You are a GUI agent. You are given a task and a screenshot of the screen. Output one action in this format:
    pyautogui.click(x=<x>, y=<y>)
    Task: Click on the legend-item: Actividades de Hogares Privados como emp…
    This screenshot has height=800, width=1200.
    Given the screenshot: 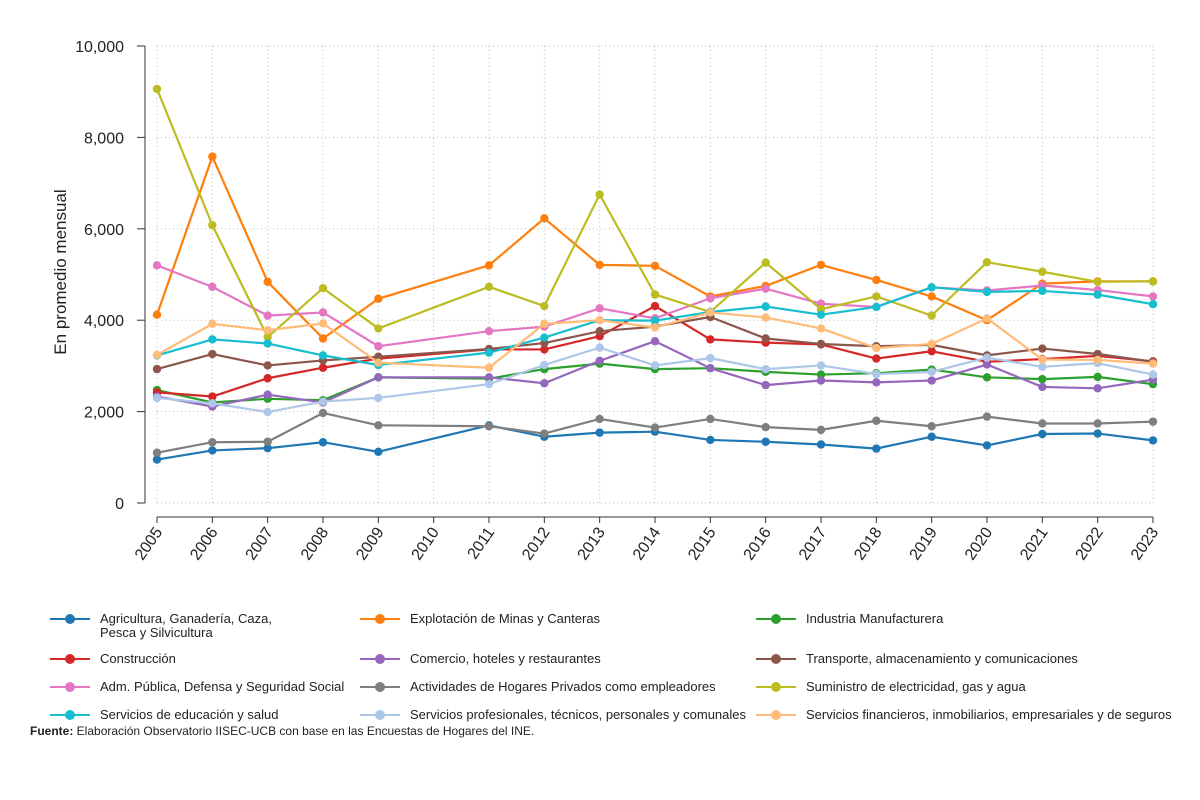 What is the action you would take?
    pyautogui.click(x=538, y=687)
    